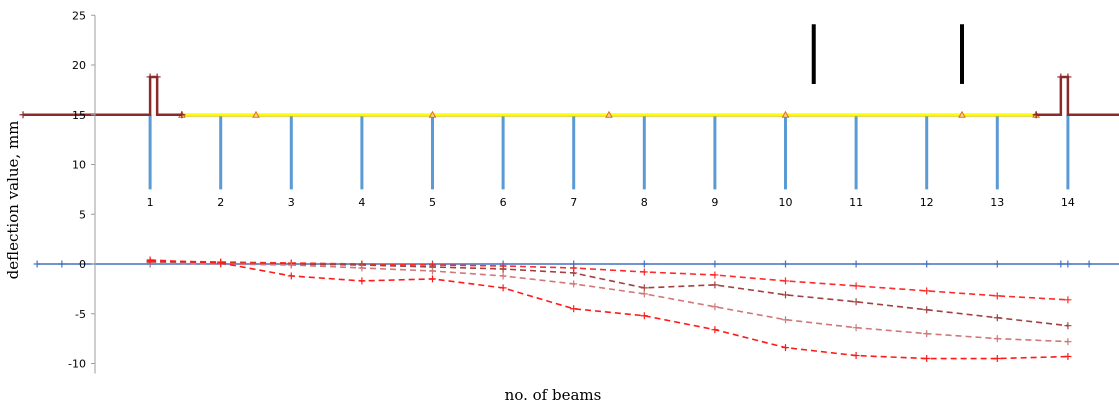  What do you see at coordinates (503, 202) in the screenshot?
I see `beam-label: 6` at bounding box center [503, 202].